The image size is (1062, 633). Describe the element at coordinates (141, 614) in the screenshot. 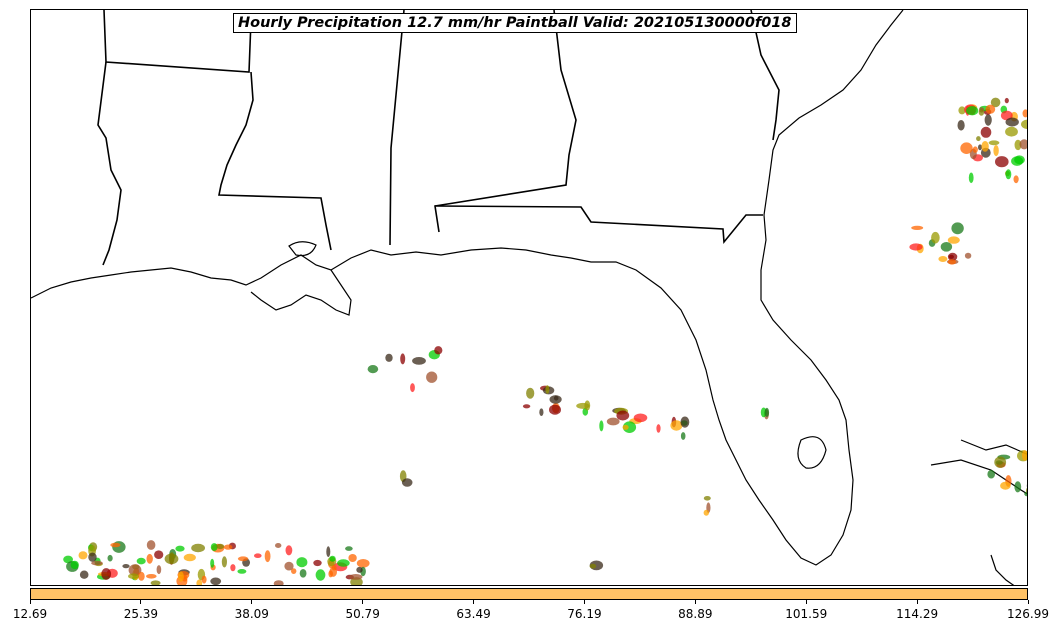

I see `colorbar-tick-label: 25.39` at that location.